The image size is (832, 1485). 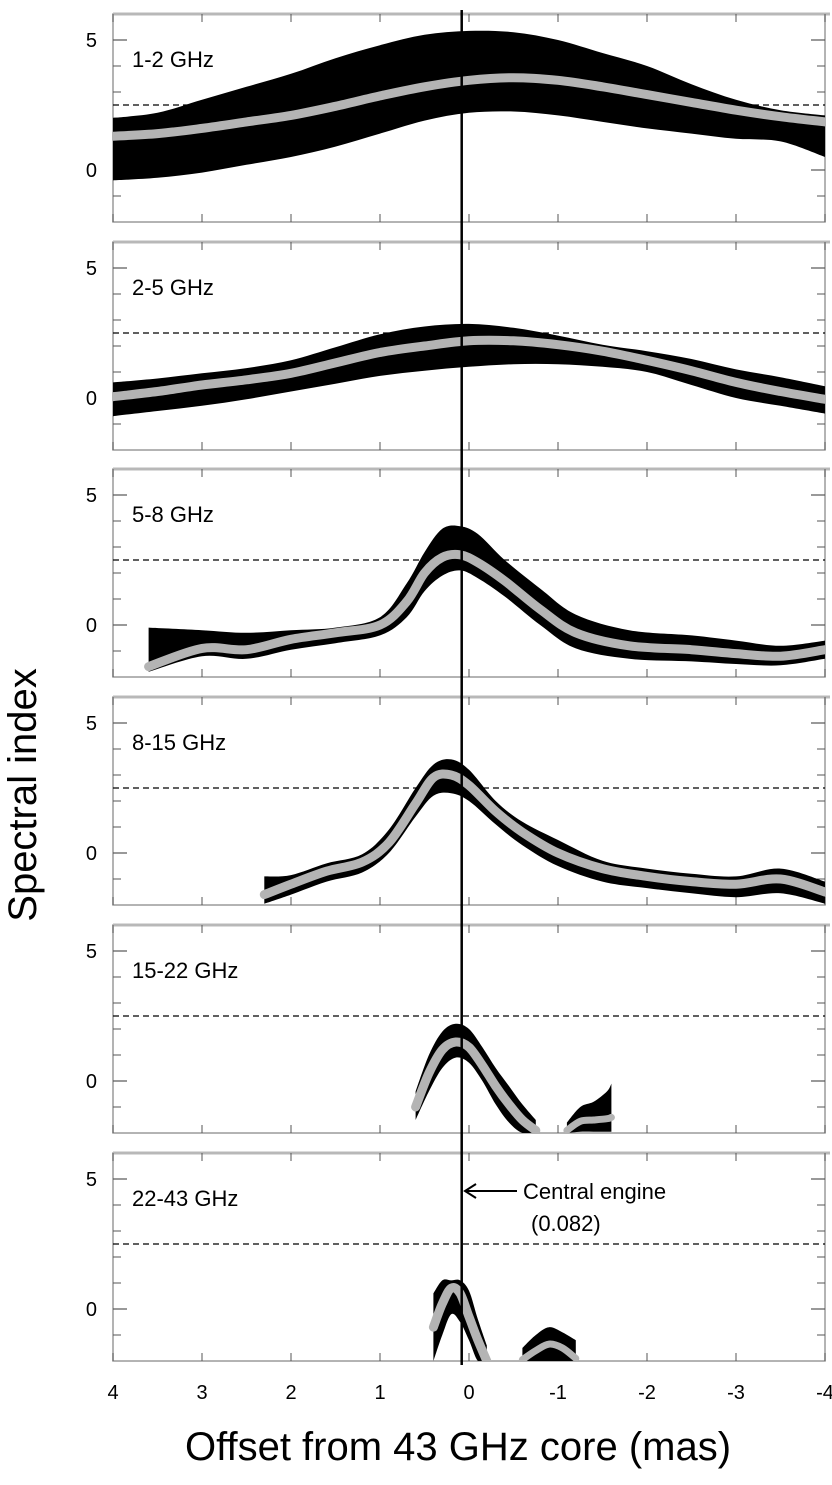 I want to click on panel-5-8-ghz: 0 5 5-8 GHz, so click(x=458, y=572).